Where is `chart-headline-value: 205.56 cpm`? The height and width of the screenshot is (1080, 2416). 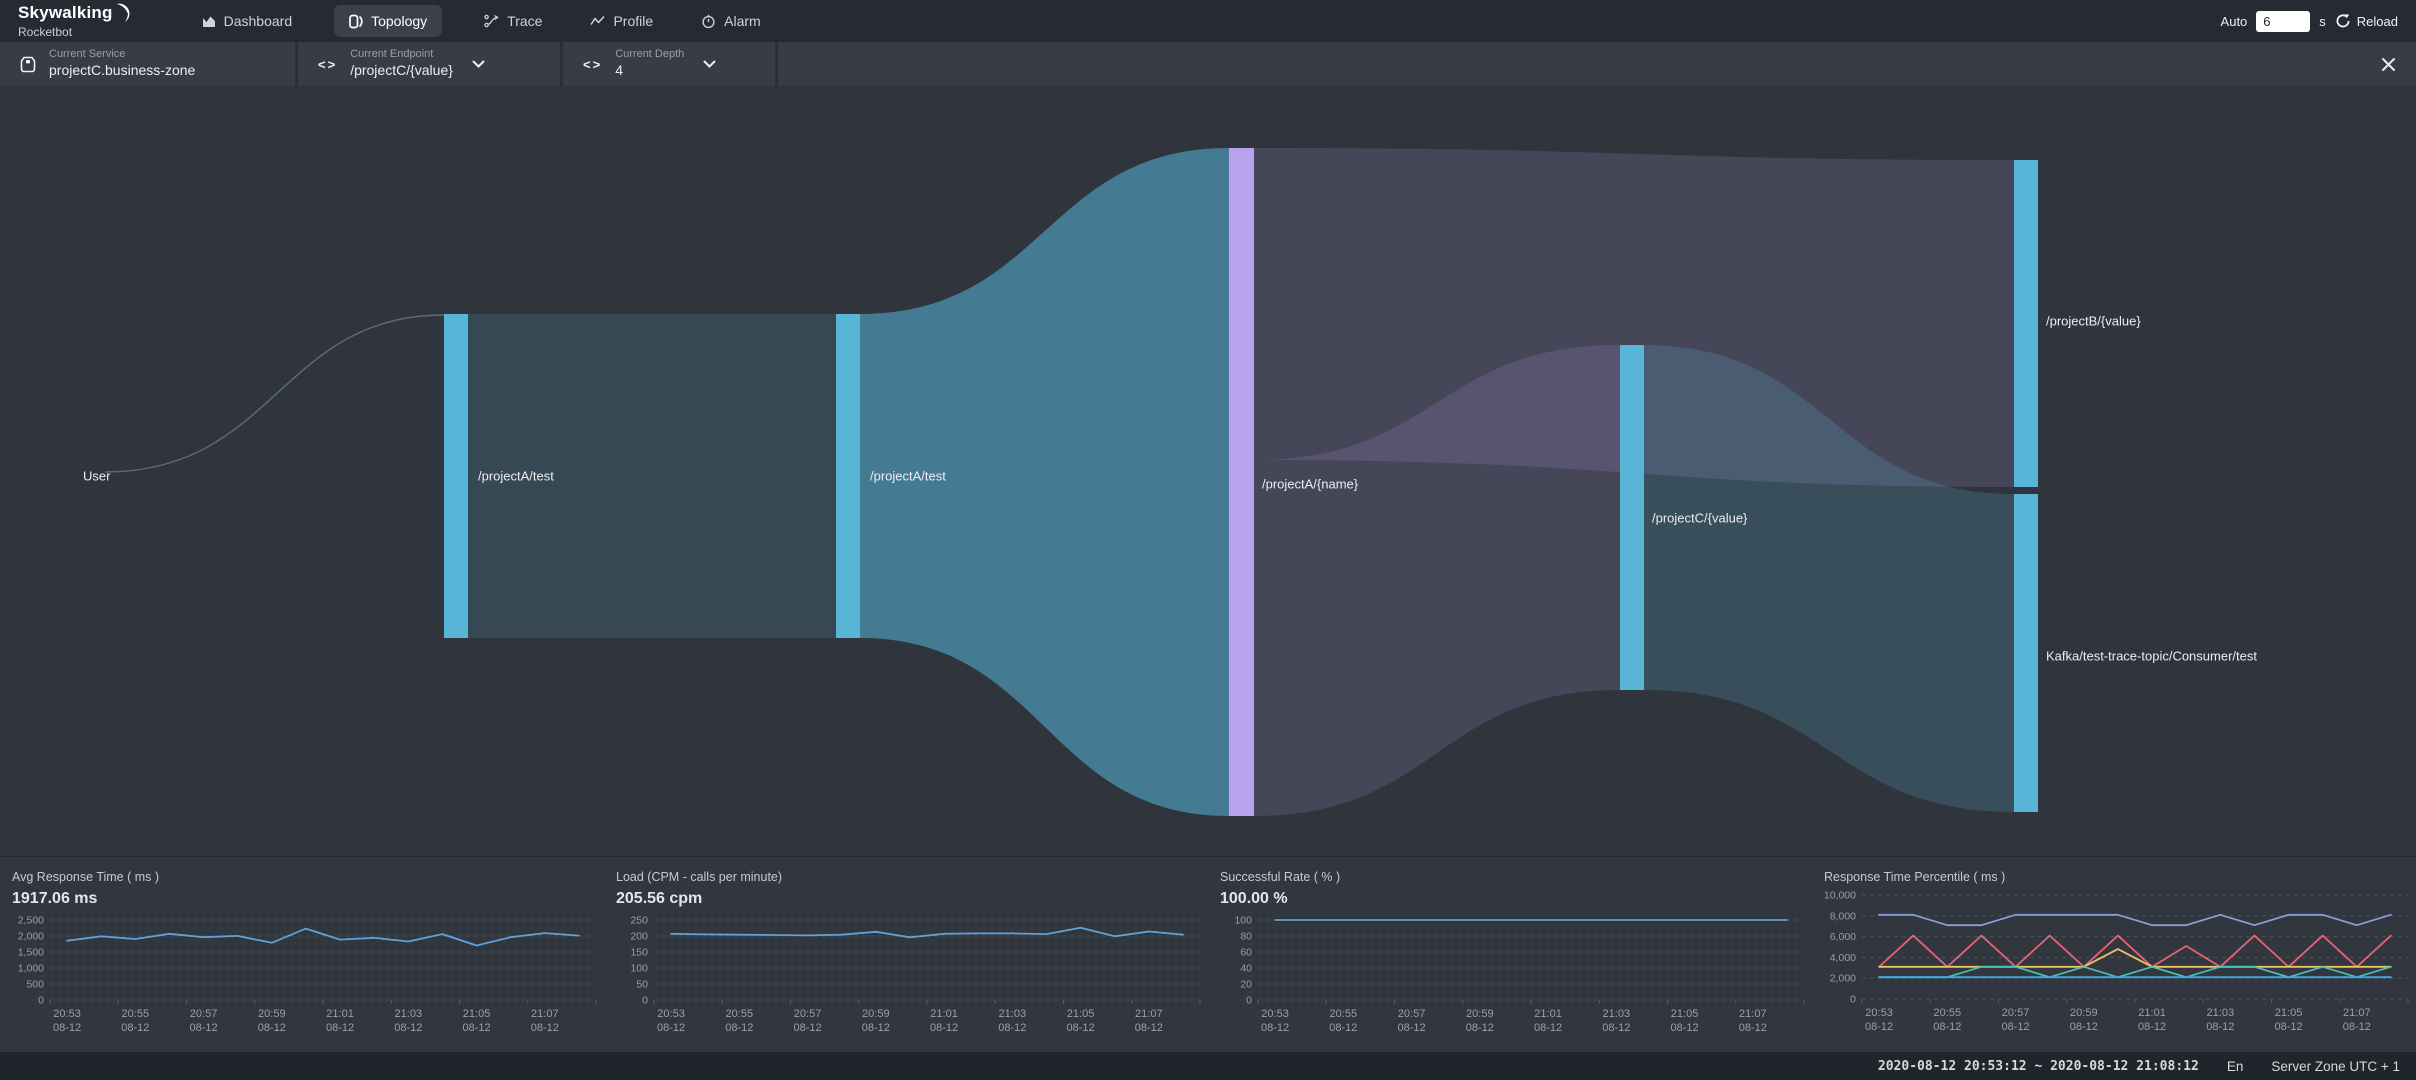
chart-headline-value: 205.56 cpm is located at coordinates (659, 898).